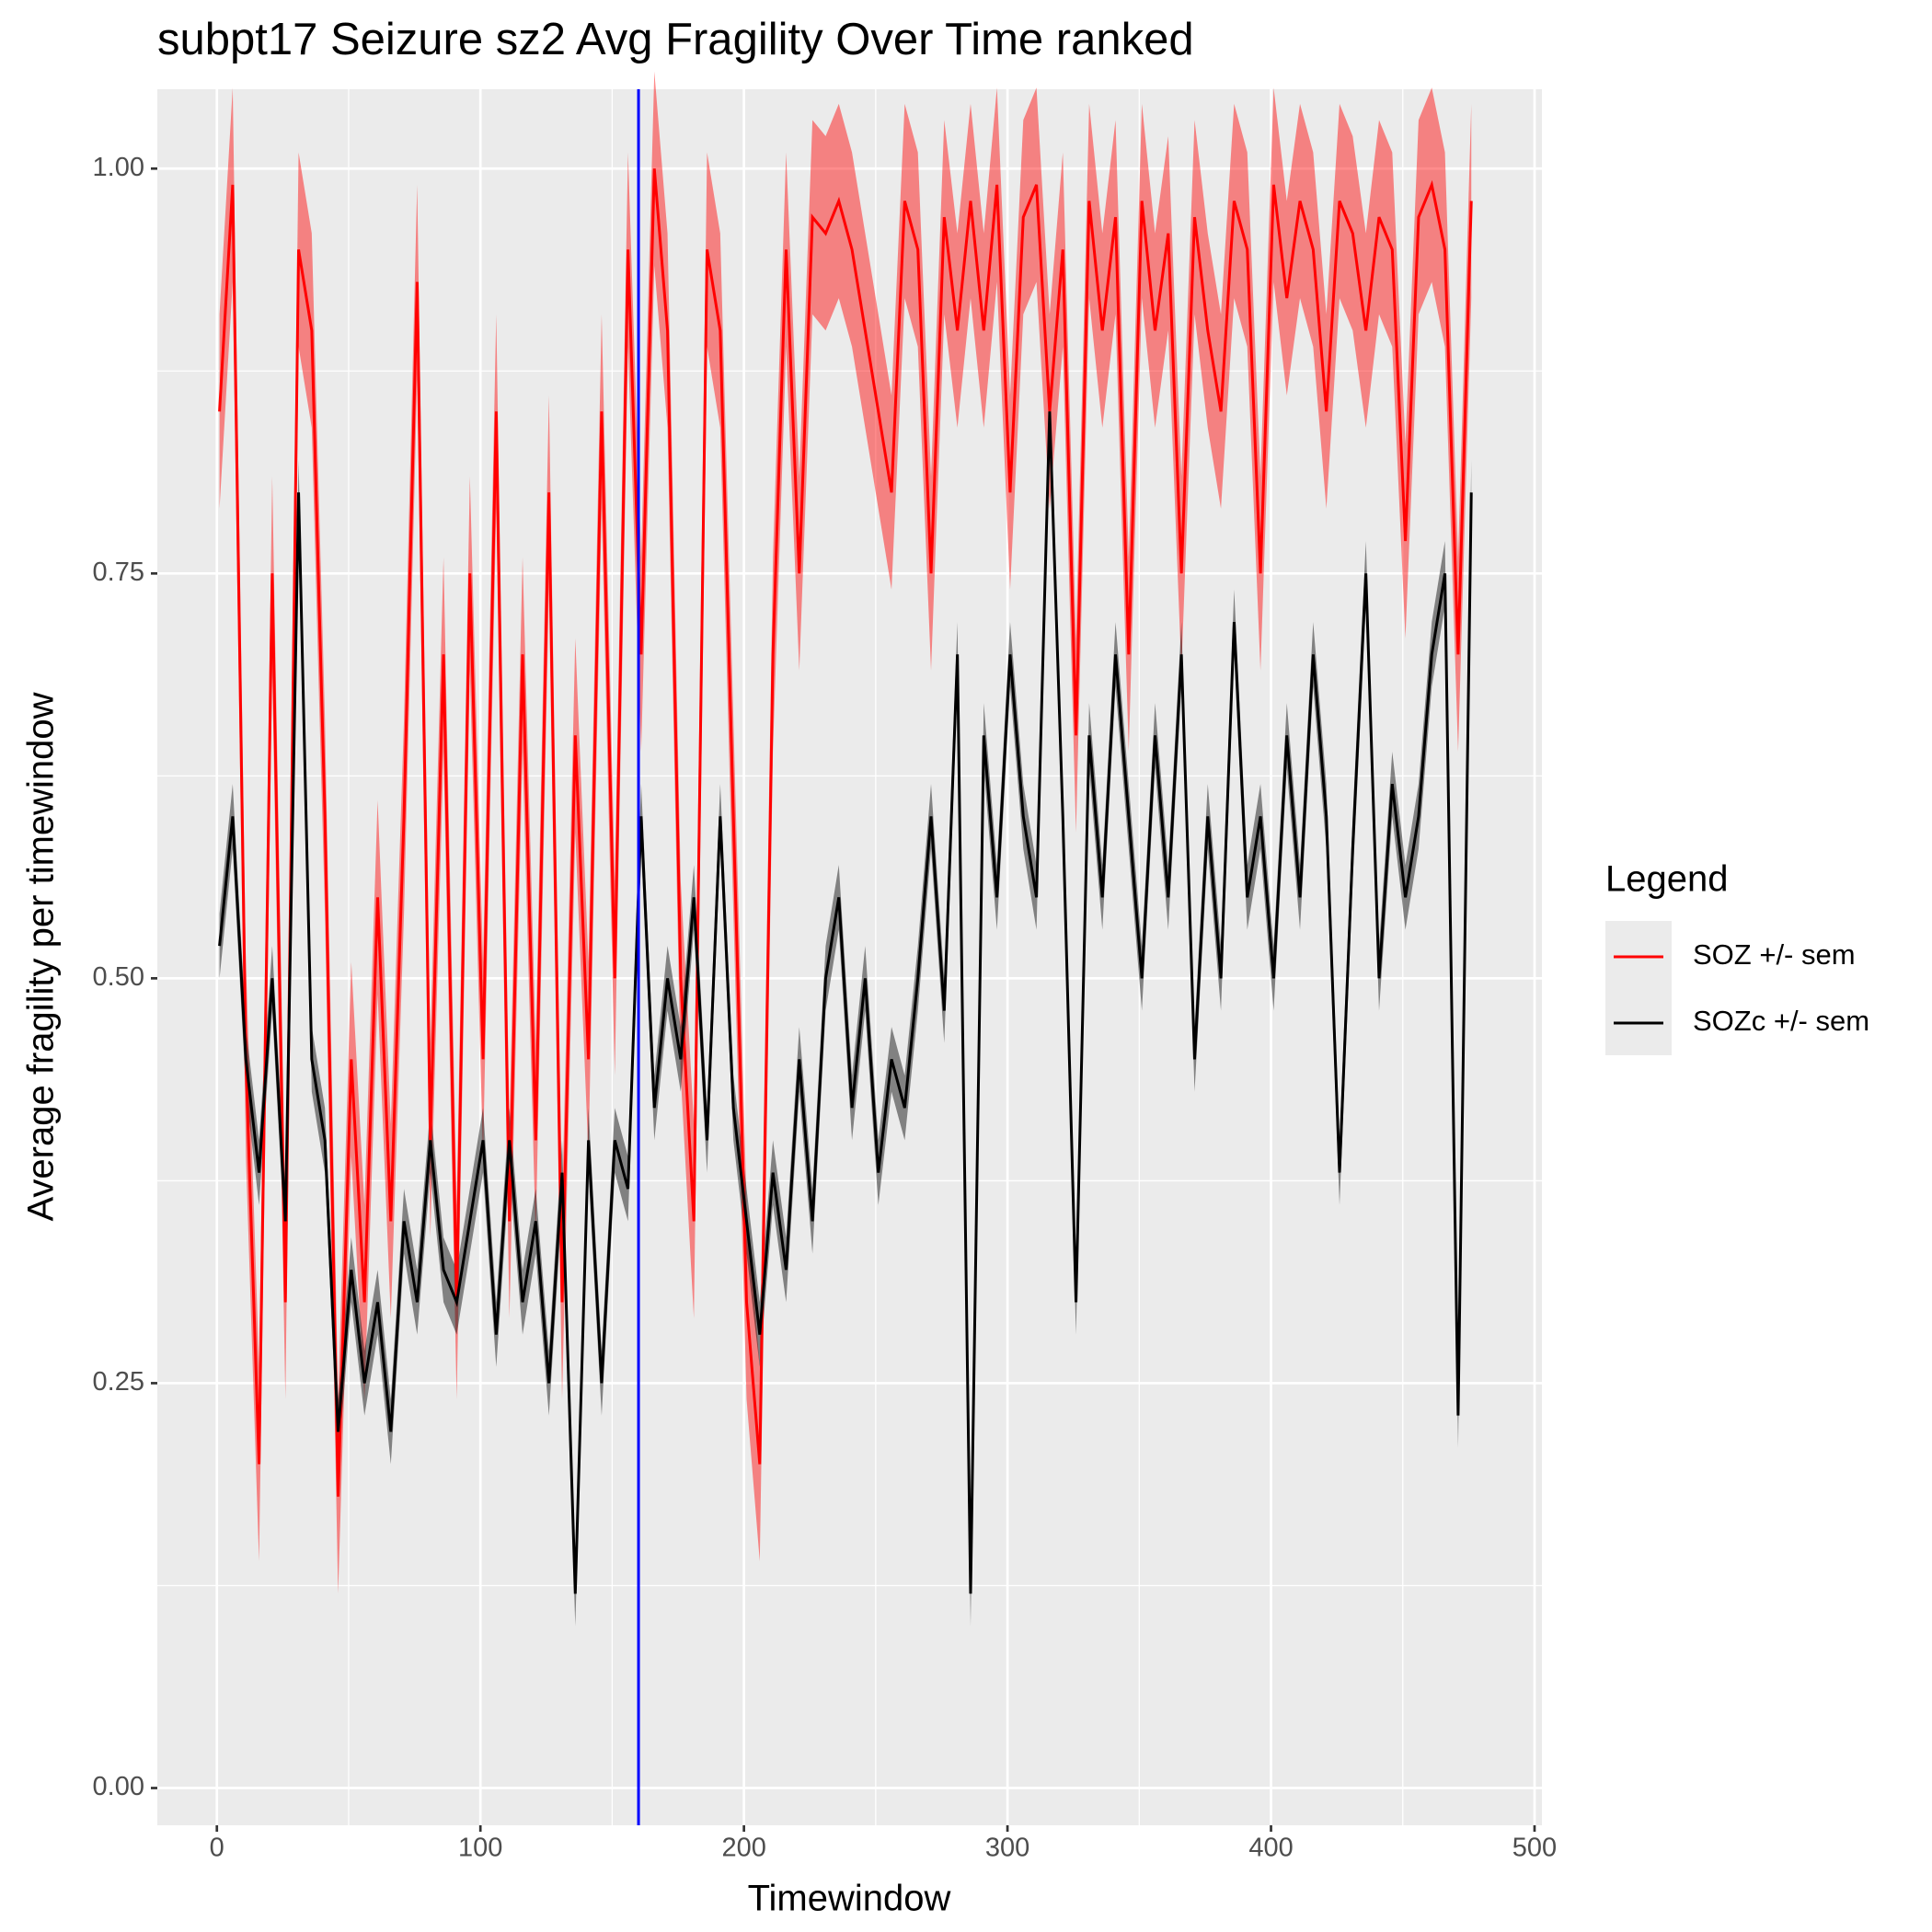 The width and height of the screenshot is (1932, 1932). What do you see at coordinates (41, 956) in the screenshot?
I see `y-axis-title: Average fragility per timewindow` at bounding box center [41, 956].